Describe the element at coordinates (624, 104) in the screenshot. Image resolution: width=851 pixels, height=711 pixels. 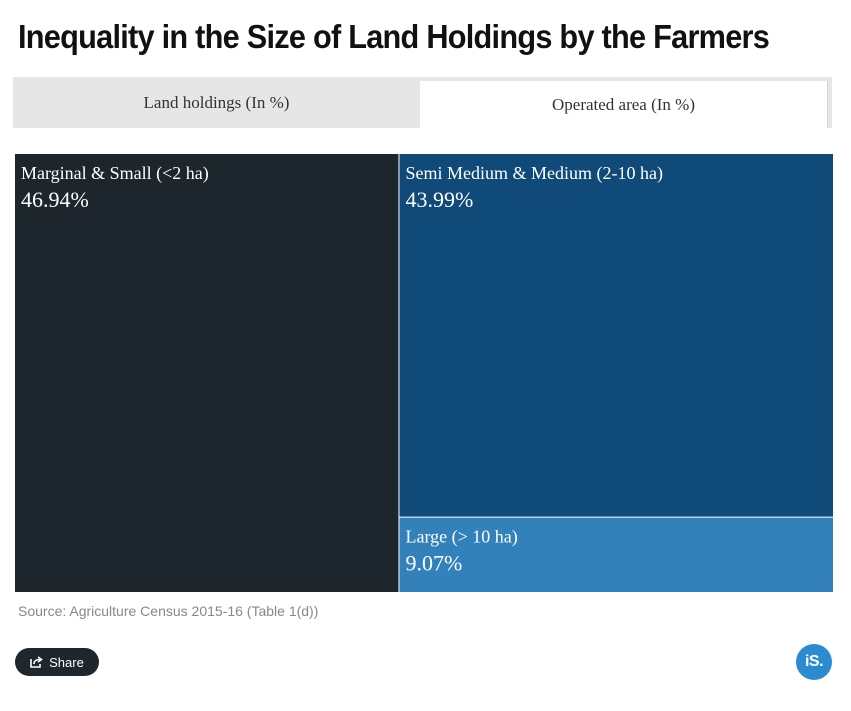
I see `tab-operated-area: Operated area (In %)` at that location.